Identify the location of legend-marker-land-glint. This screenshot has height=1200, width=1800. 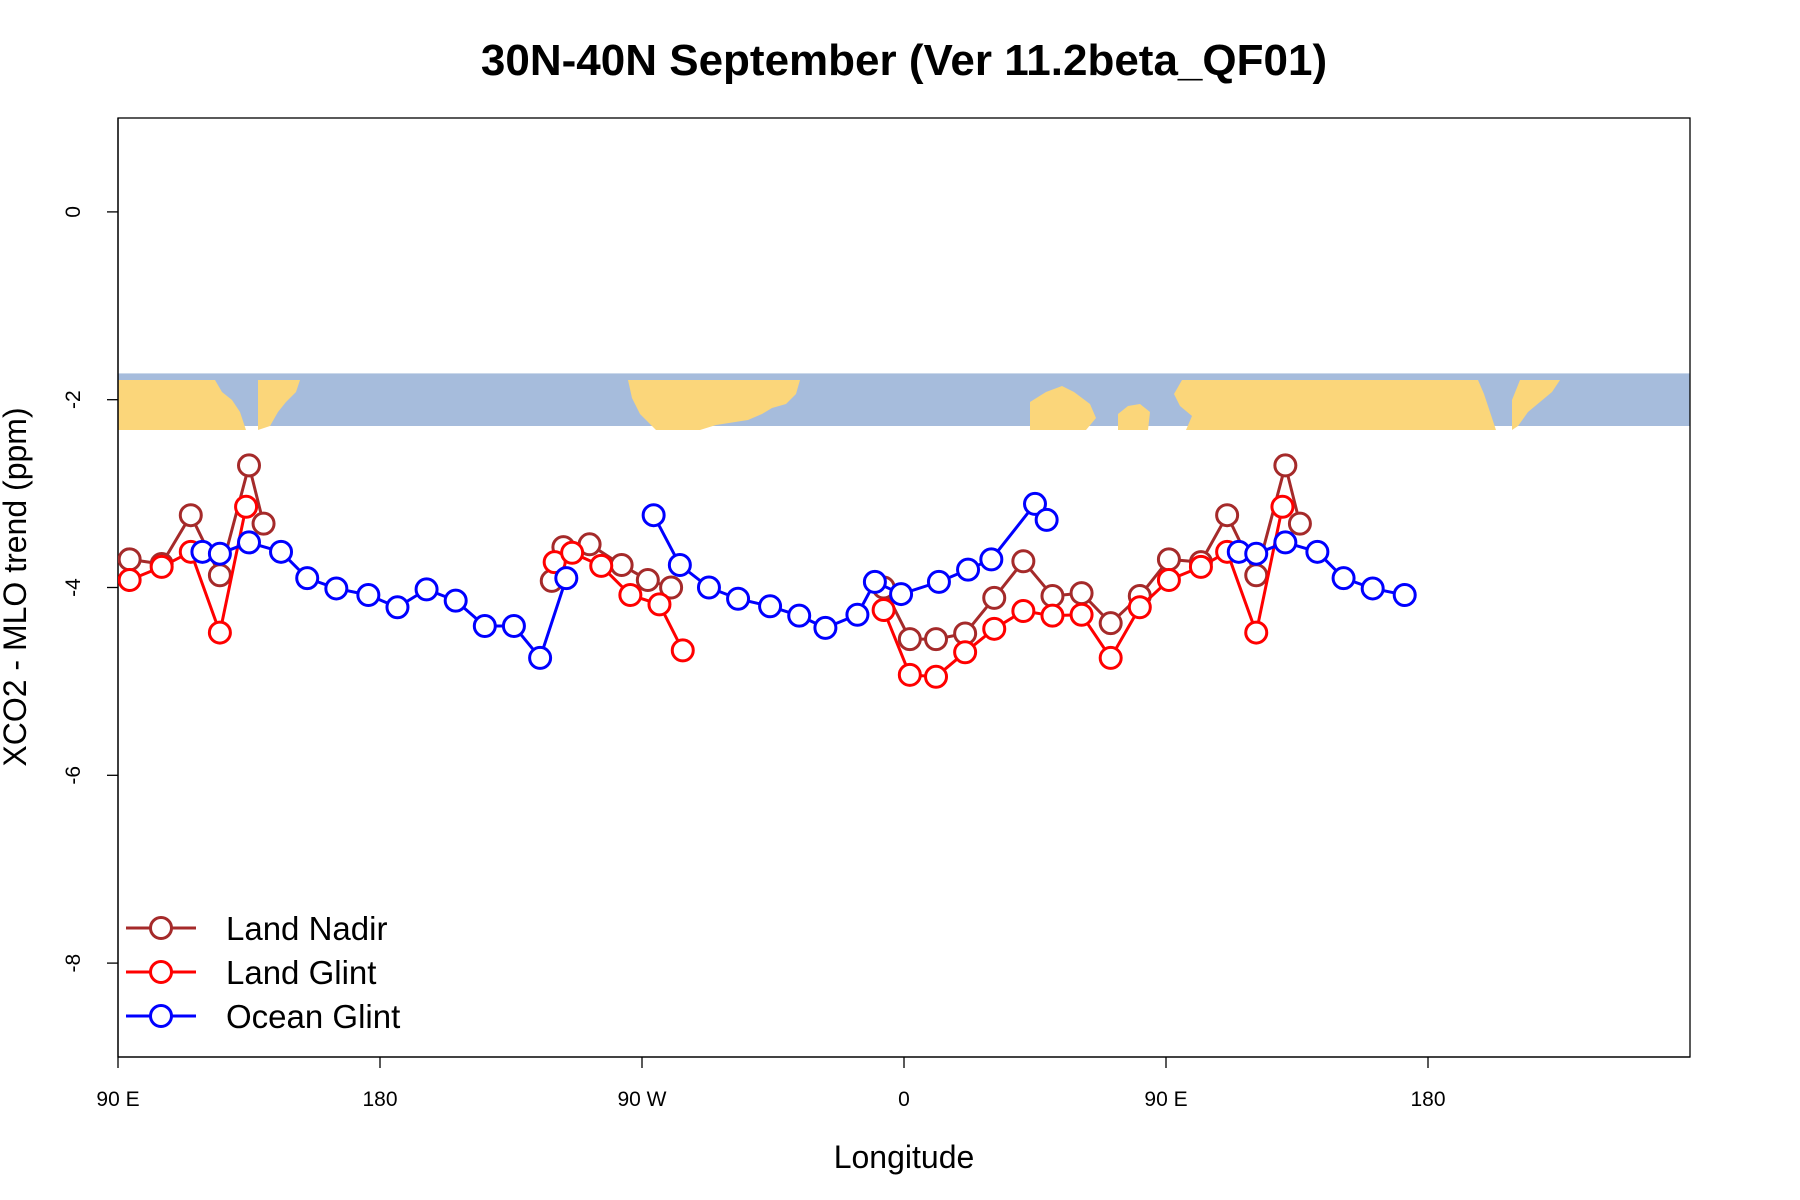
(161, 972).